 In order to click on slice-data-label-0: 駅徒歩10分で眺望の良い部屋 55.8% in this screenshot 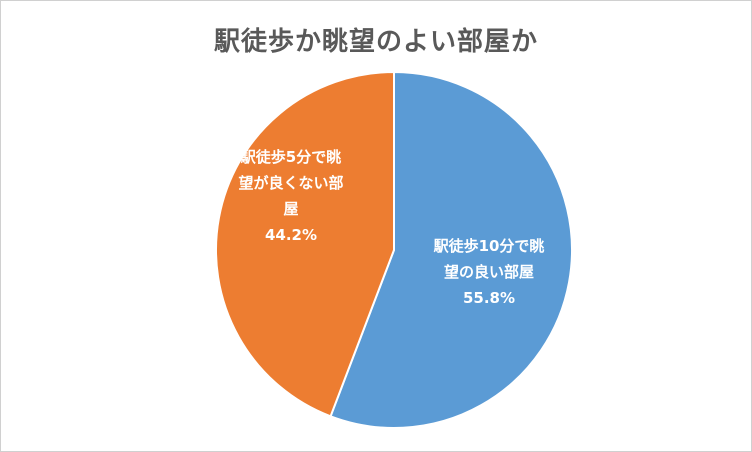, I will do `click(489, 272)`.